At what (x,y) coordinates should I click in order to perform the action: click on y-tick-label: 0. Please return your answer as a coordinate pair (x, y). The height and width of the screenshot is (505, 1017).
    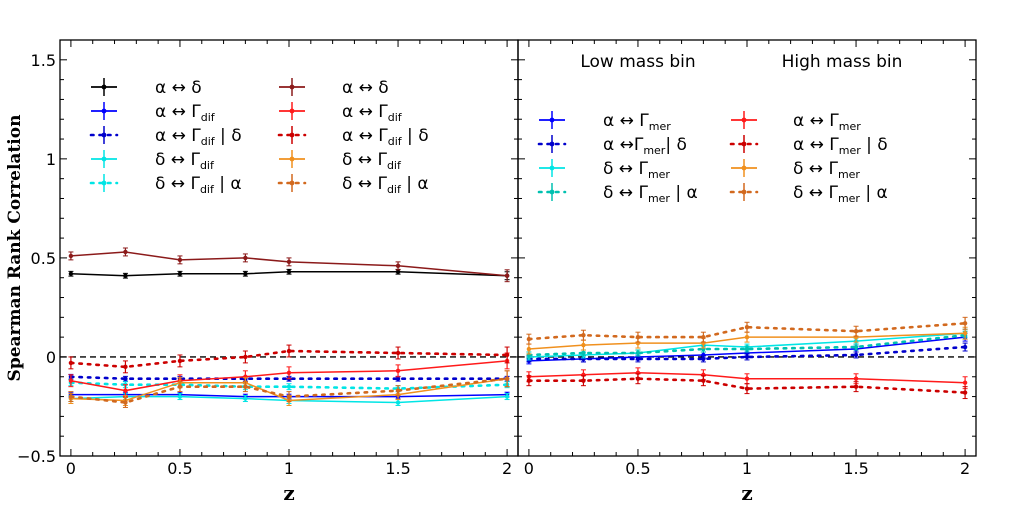
    Looking at the image, I should click on (51, 357).